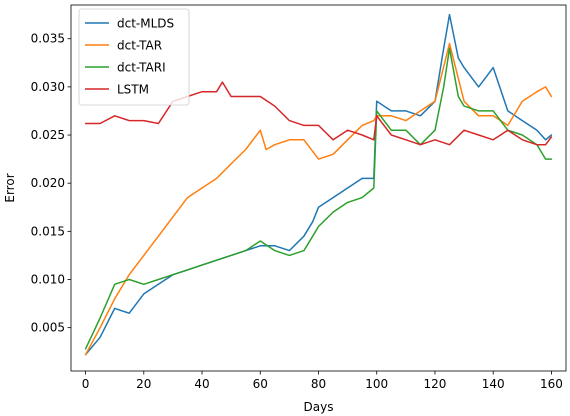  I want to click on legend-label-dct-tari: dct-TARI, so click(141, 68).